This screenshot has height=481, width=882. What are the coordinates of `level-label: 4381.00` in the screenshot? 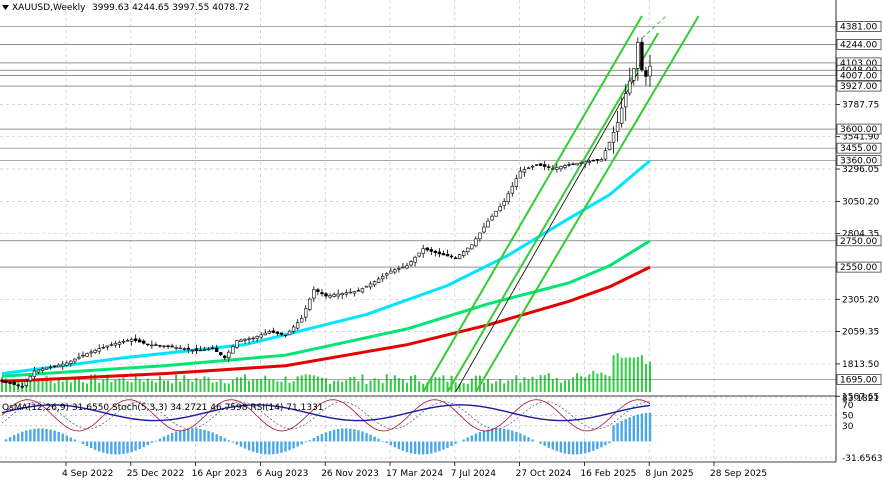 It's located at (858, 27).